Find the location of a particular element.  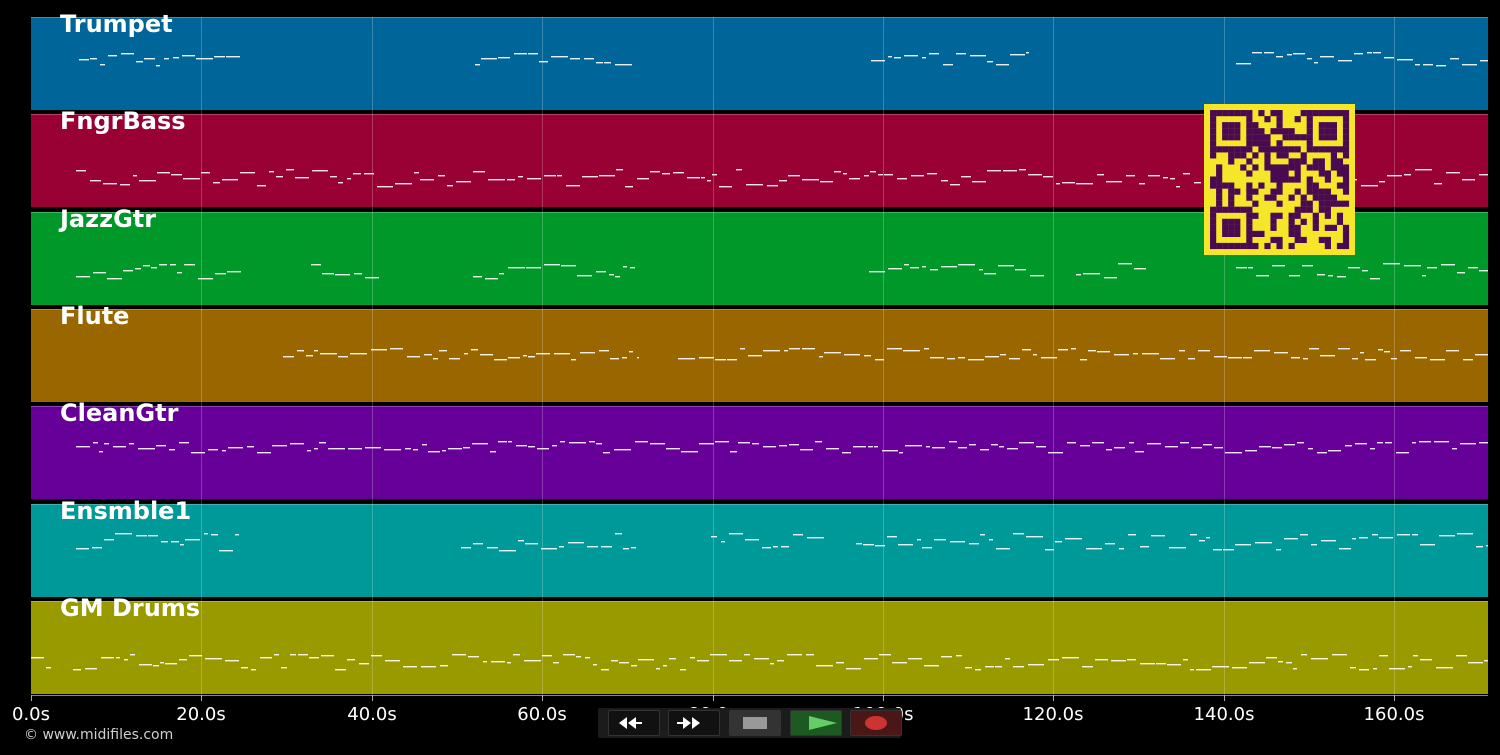

track-name-label: FngrBass is located at coordinates (123, 121).